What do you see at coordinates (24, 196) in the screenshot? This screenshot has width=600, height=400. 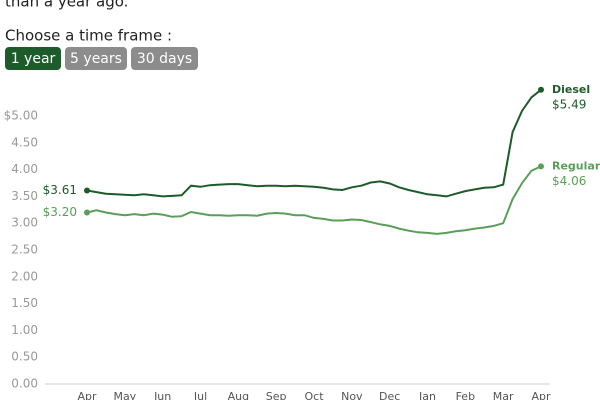 I see `y-tick-label: 3.50` at bounding box center [24, 196].